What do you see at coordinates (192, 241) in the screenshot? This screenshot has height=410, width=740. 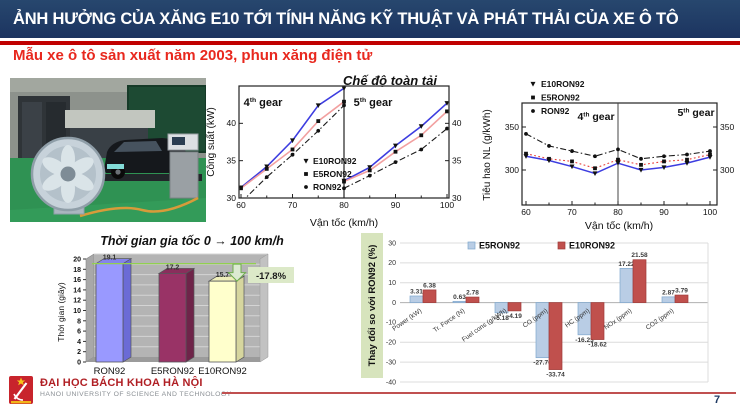 I see `acceleration-chart-title: Thời gian gia tốc 0 → 100 km/h` at bounding box center [192, 241].